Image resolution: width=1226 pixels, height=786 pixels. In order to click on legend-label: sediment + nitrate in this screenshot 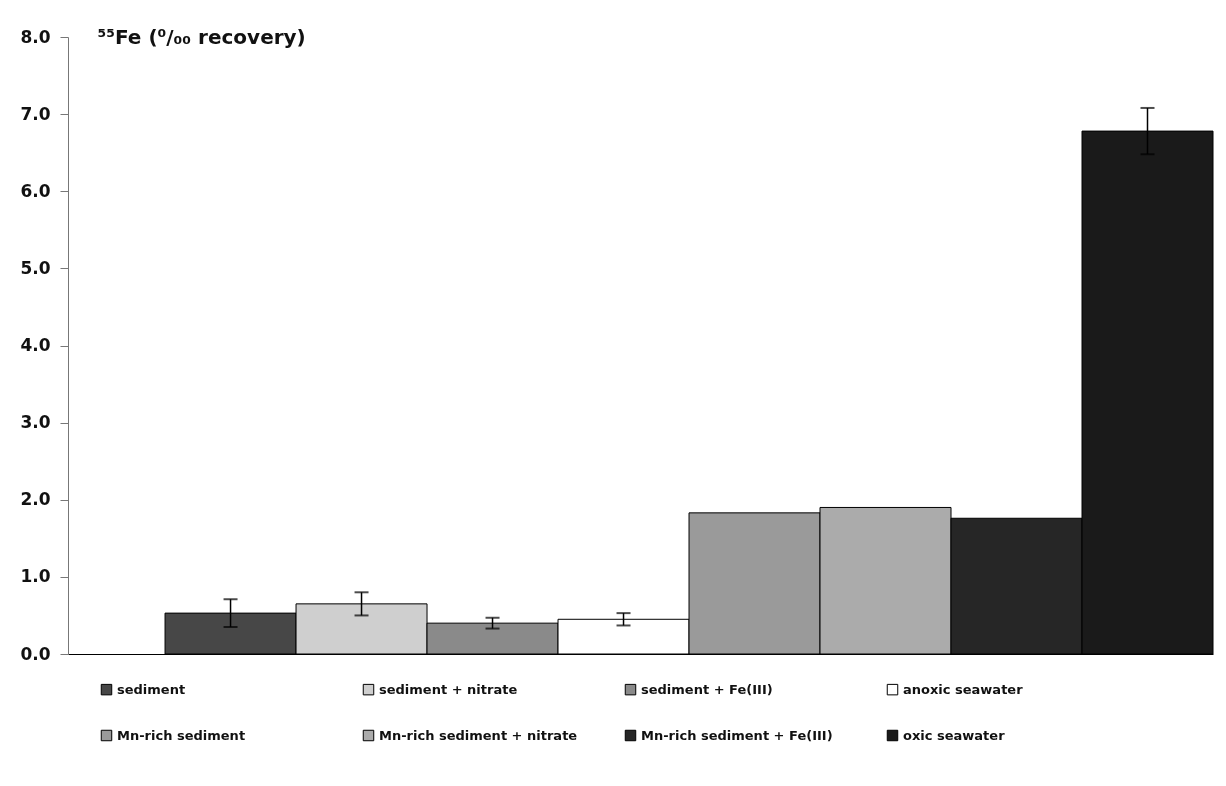, I will do `click(448, 689)`.